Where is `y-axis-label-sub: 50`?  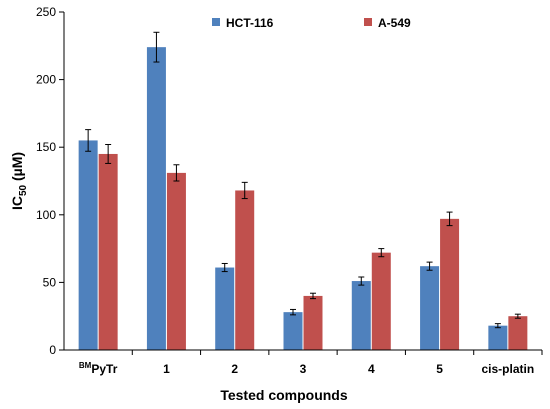
y-axis-label-sub: 50 is located at coordinates (23, 190).